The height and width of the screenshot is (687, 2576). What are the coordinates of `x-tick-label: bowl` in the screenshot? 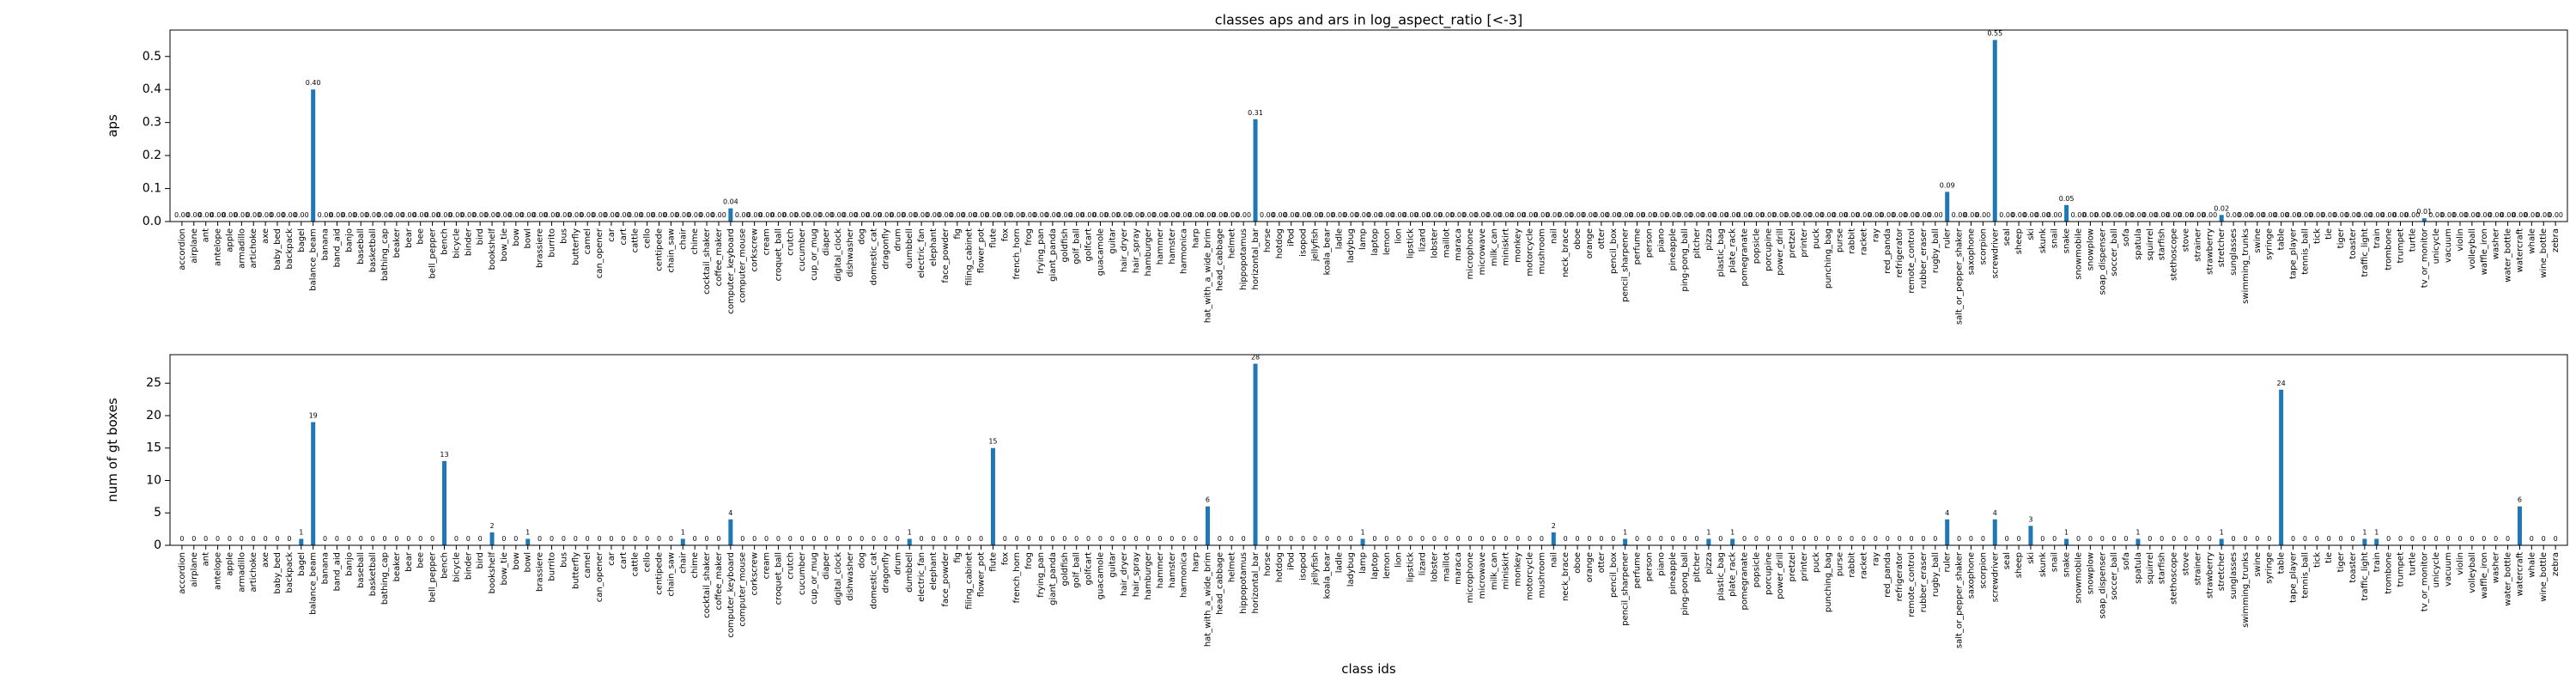 It's located at (528, 238).